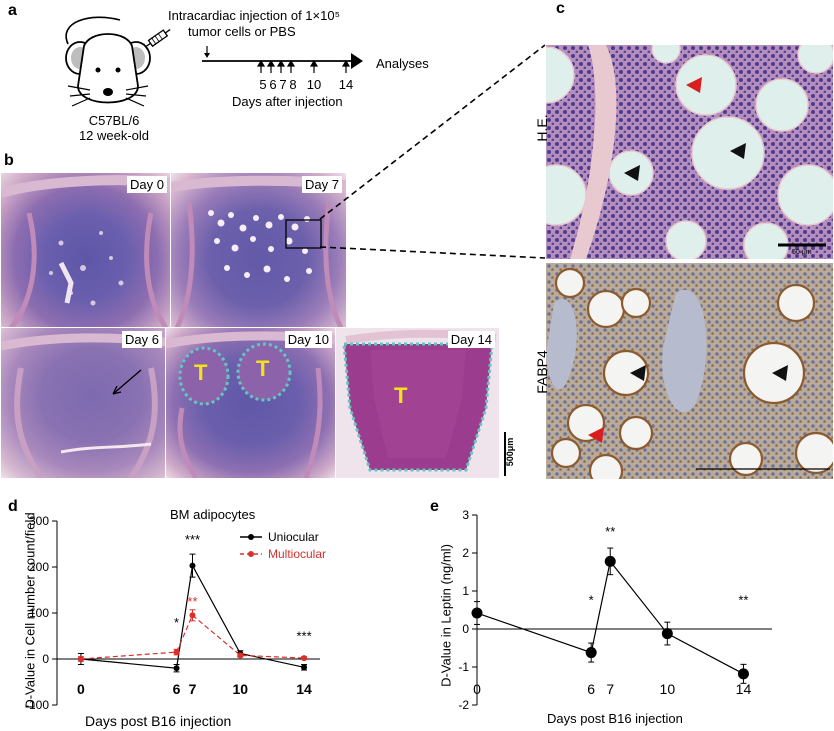 The height and width of the screenshot is (731, 834). Describe the element at coordinates (465, 553) in the screenshot. I see `y-tick-label: 2` at that location.